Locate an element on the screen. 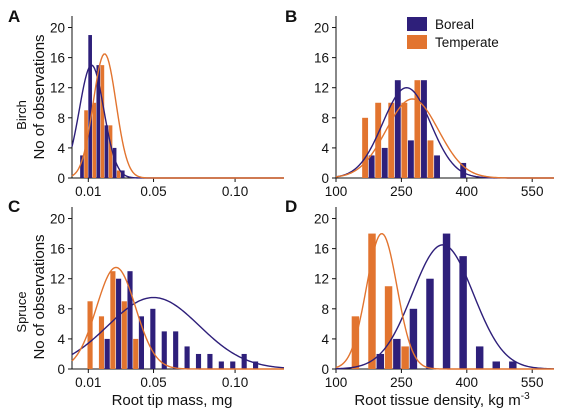 The height and width of the screenshot is (413, 567). x-tick-label: 250 is located at coordinates (401, 191).